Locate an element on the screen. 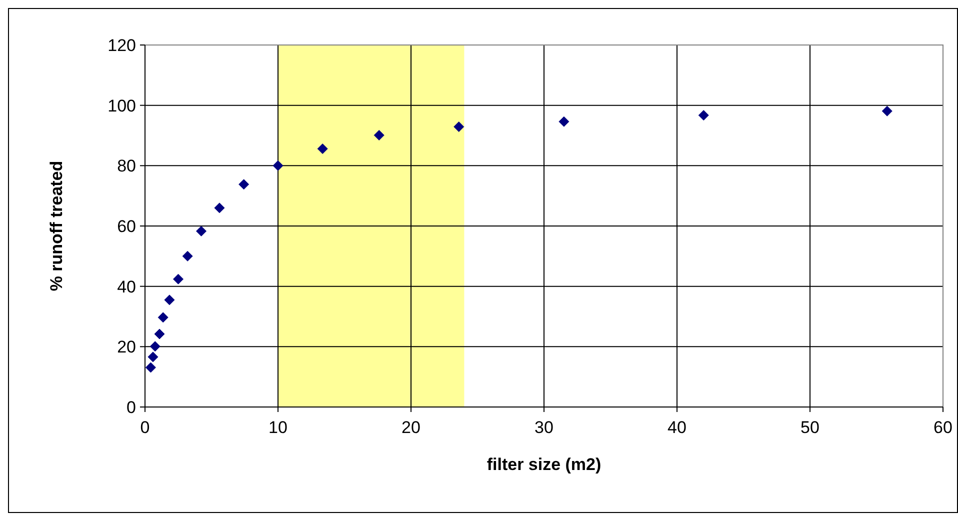  x-tick-label: 50 is located at coordinates (810, 427).